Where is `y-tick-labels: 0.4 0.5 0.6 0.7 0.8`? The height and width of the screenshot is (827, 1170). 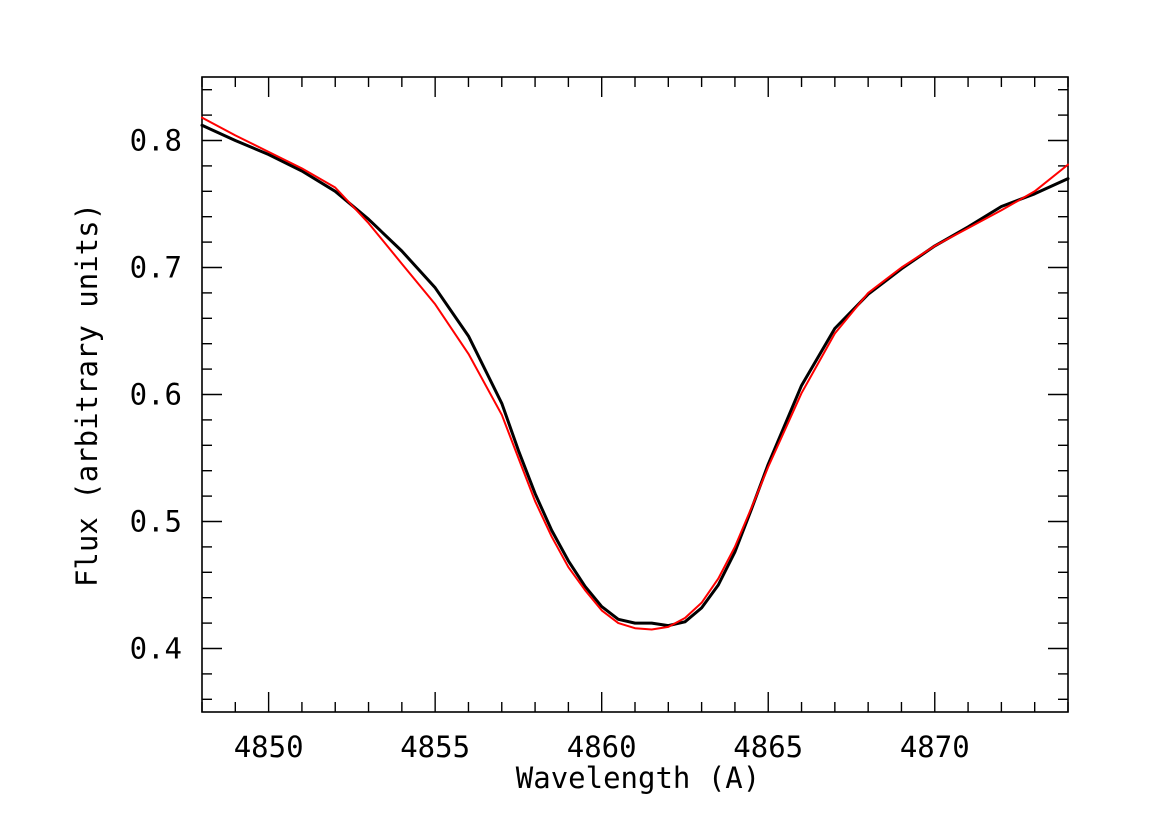 y-tick-labels: 0.4 0.5 0.6 0.7 0.8 is located at coordinates (156, 395).